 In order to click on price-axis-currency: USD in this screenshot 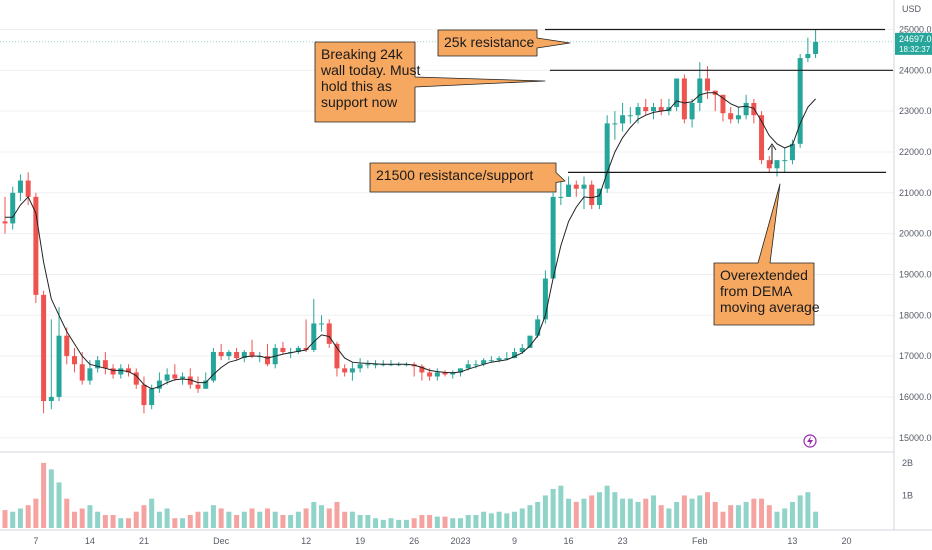, I will do `click(912, 9)`.